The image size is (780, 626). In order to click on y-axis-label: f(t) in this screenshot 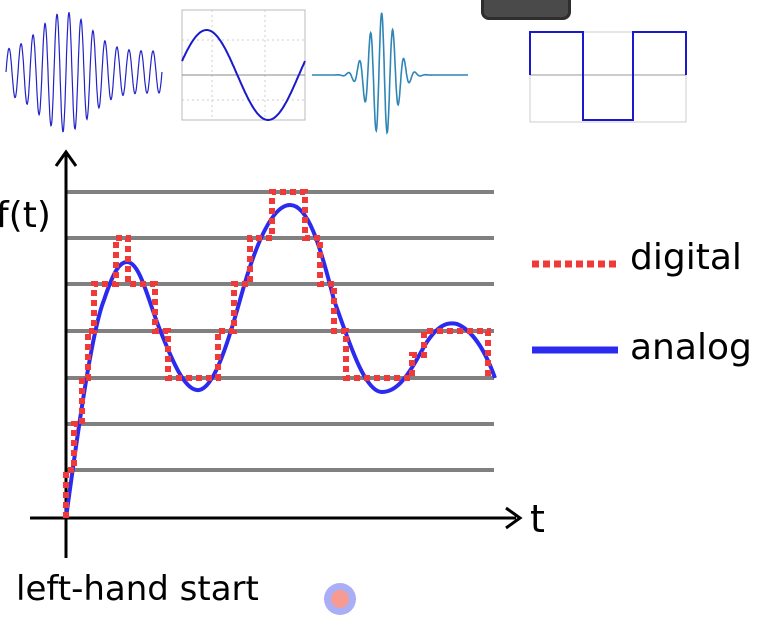, I will do `click(25, 215)`.